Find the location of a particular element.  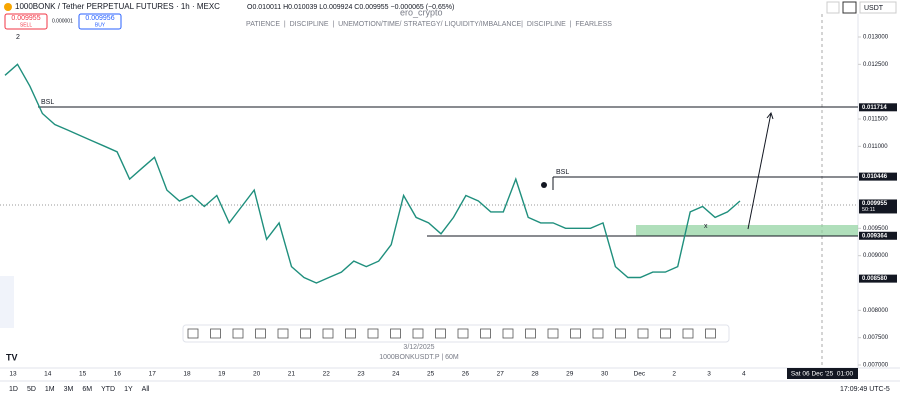

price-tick-label: 0.009000 is located at coordinates (876, 256).